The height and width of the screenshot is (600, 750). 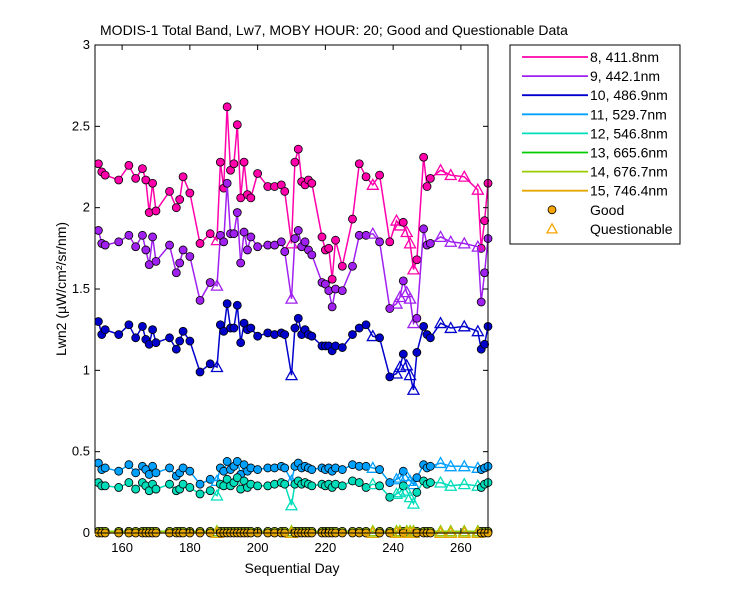 What do you see at coordinates (293, 254) in the screenshot?
I see `series-line` at bounding box center [293, 254].